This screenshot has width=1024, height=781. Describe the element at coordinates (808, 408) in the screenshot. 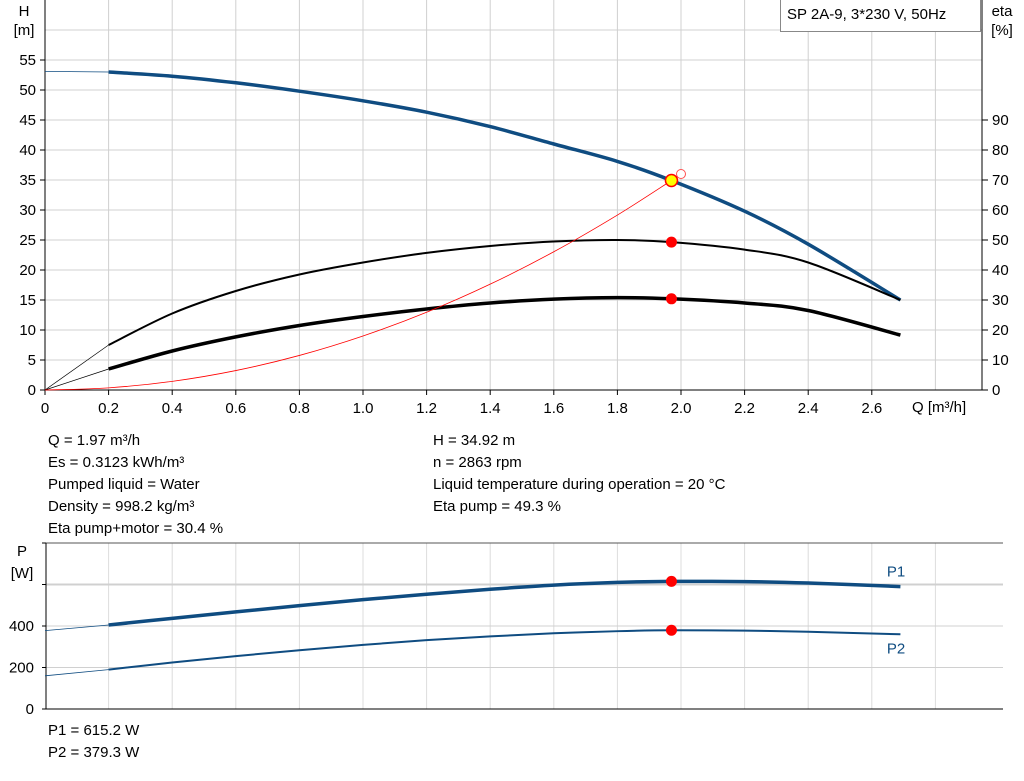

I see `x-tick-label: 2.4` at that location.